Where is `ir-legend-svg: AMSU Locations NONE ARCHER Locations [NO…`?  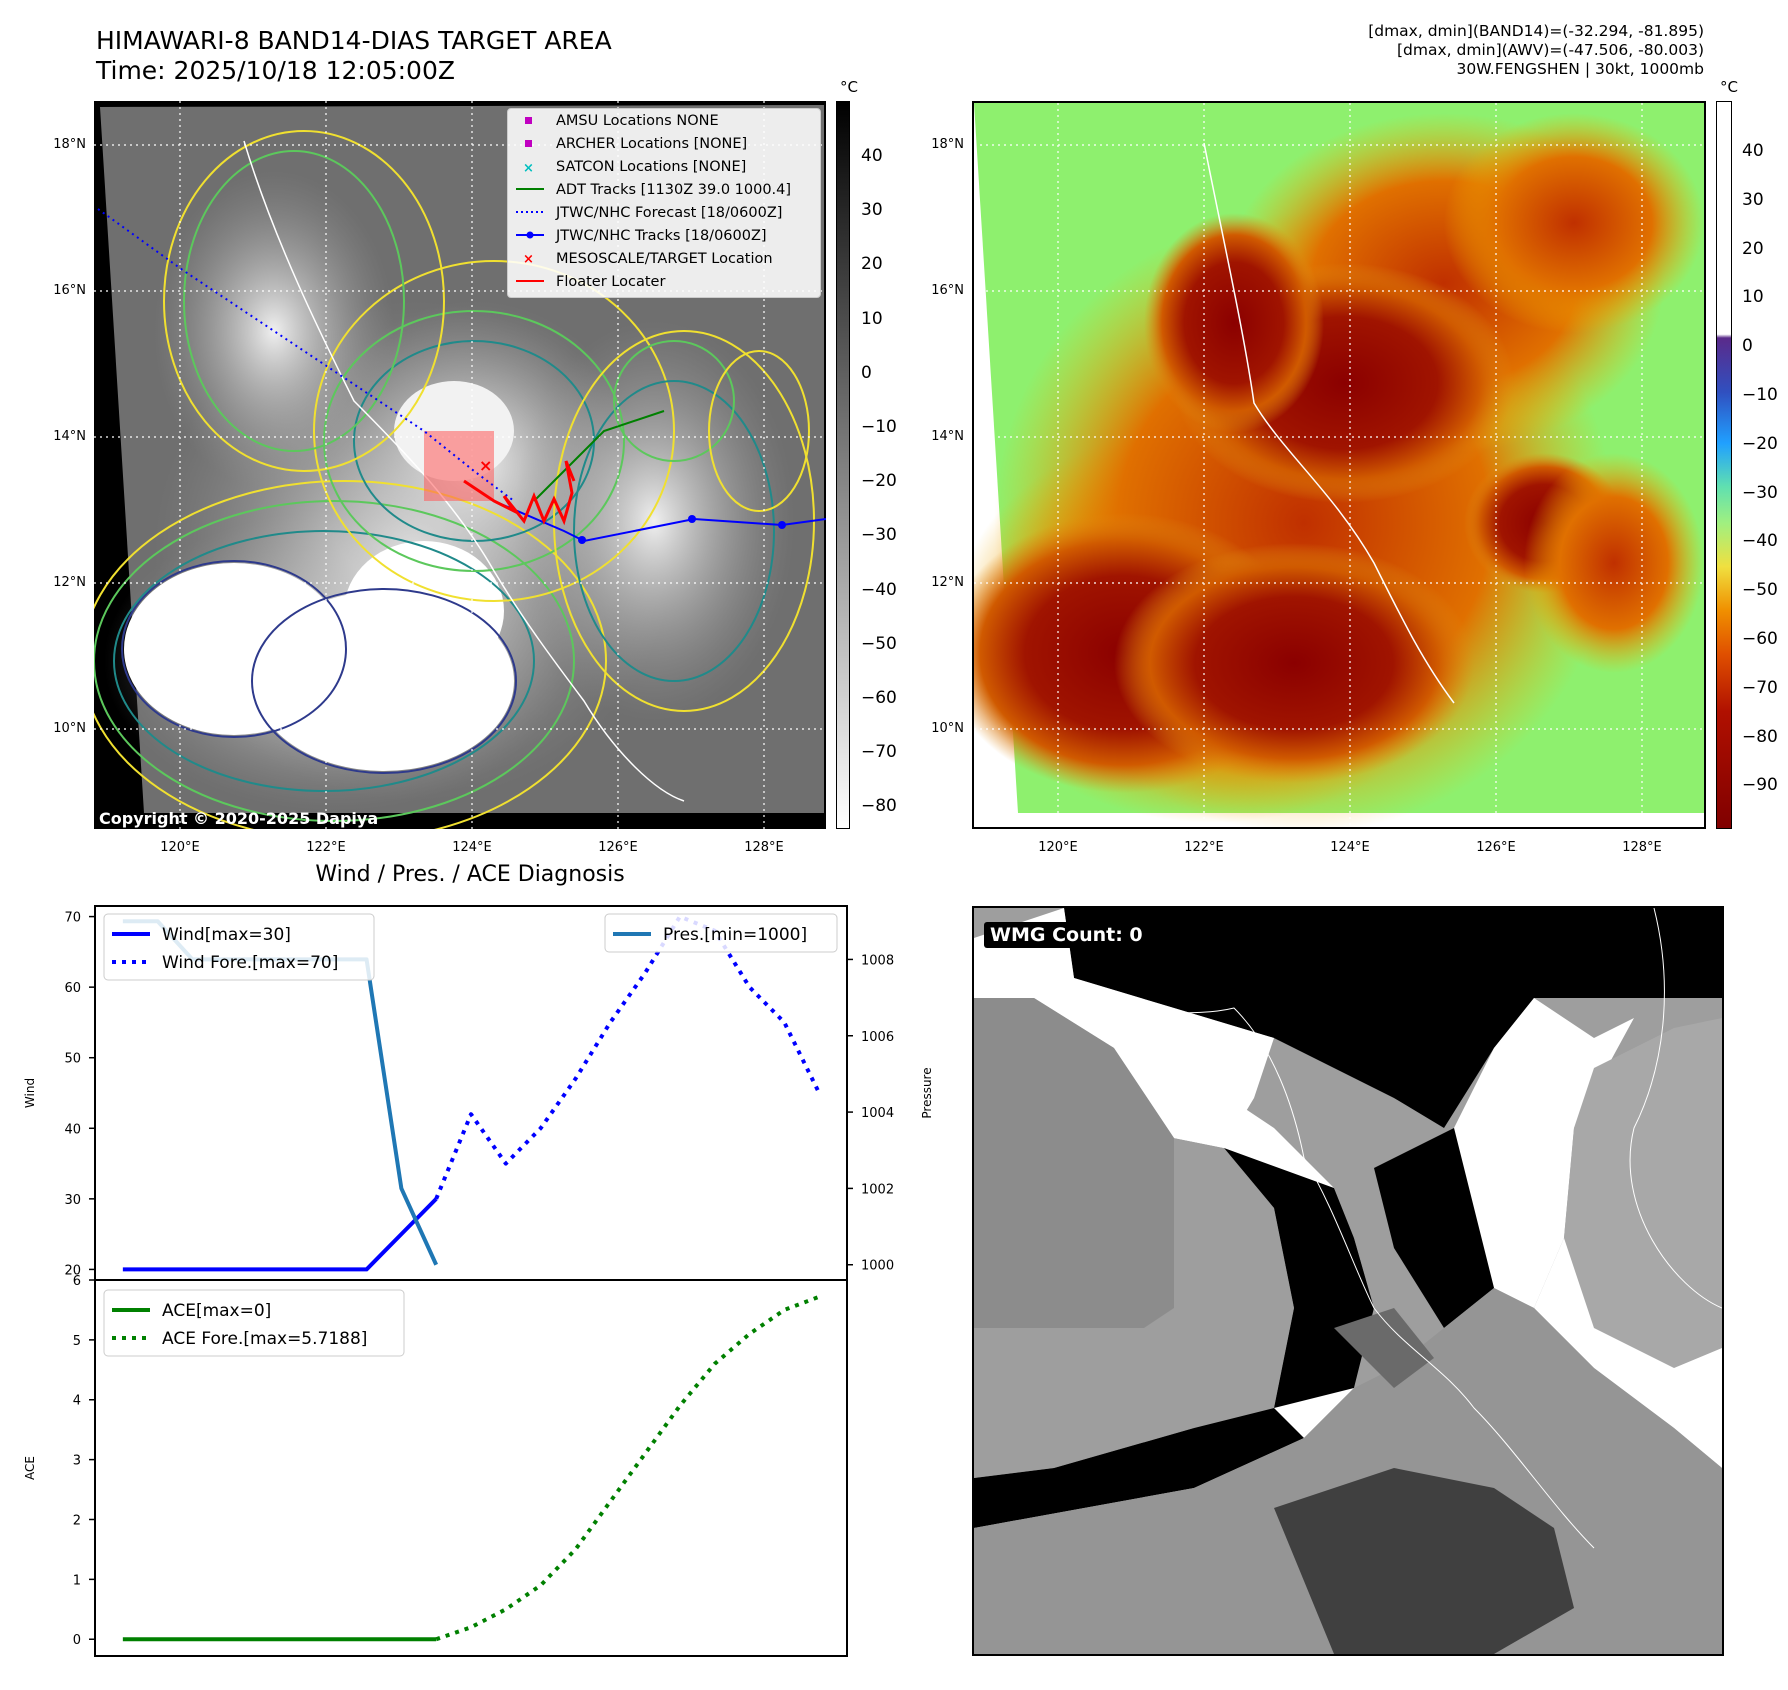 ir-legend-svg: AMSU Locations NONE ARCHER Locations [NO… is located at coordinates (653, 201).